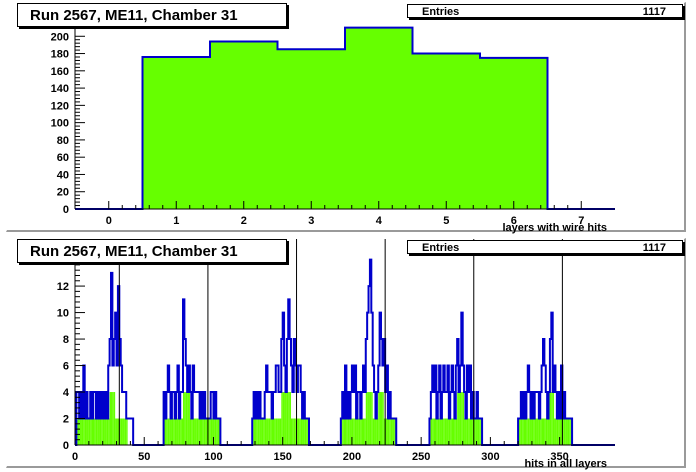  I want to click on top-x-tick-label: 4, so click(379, 221).